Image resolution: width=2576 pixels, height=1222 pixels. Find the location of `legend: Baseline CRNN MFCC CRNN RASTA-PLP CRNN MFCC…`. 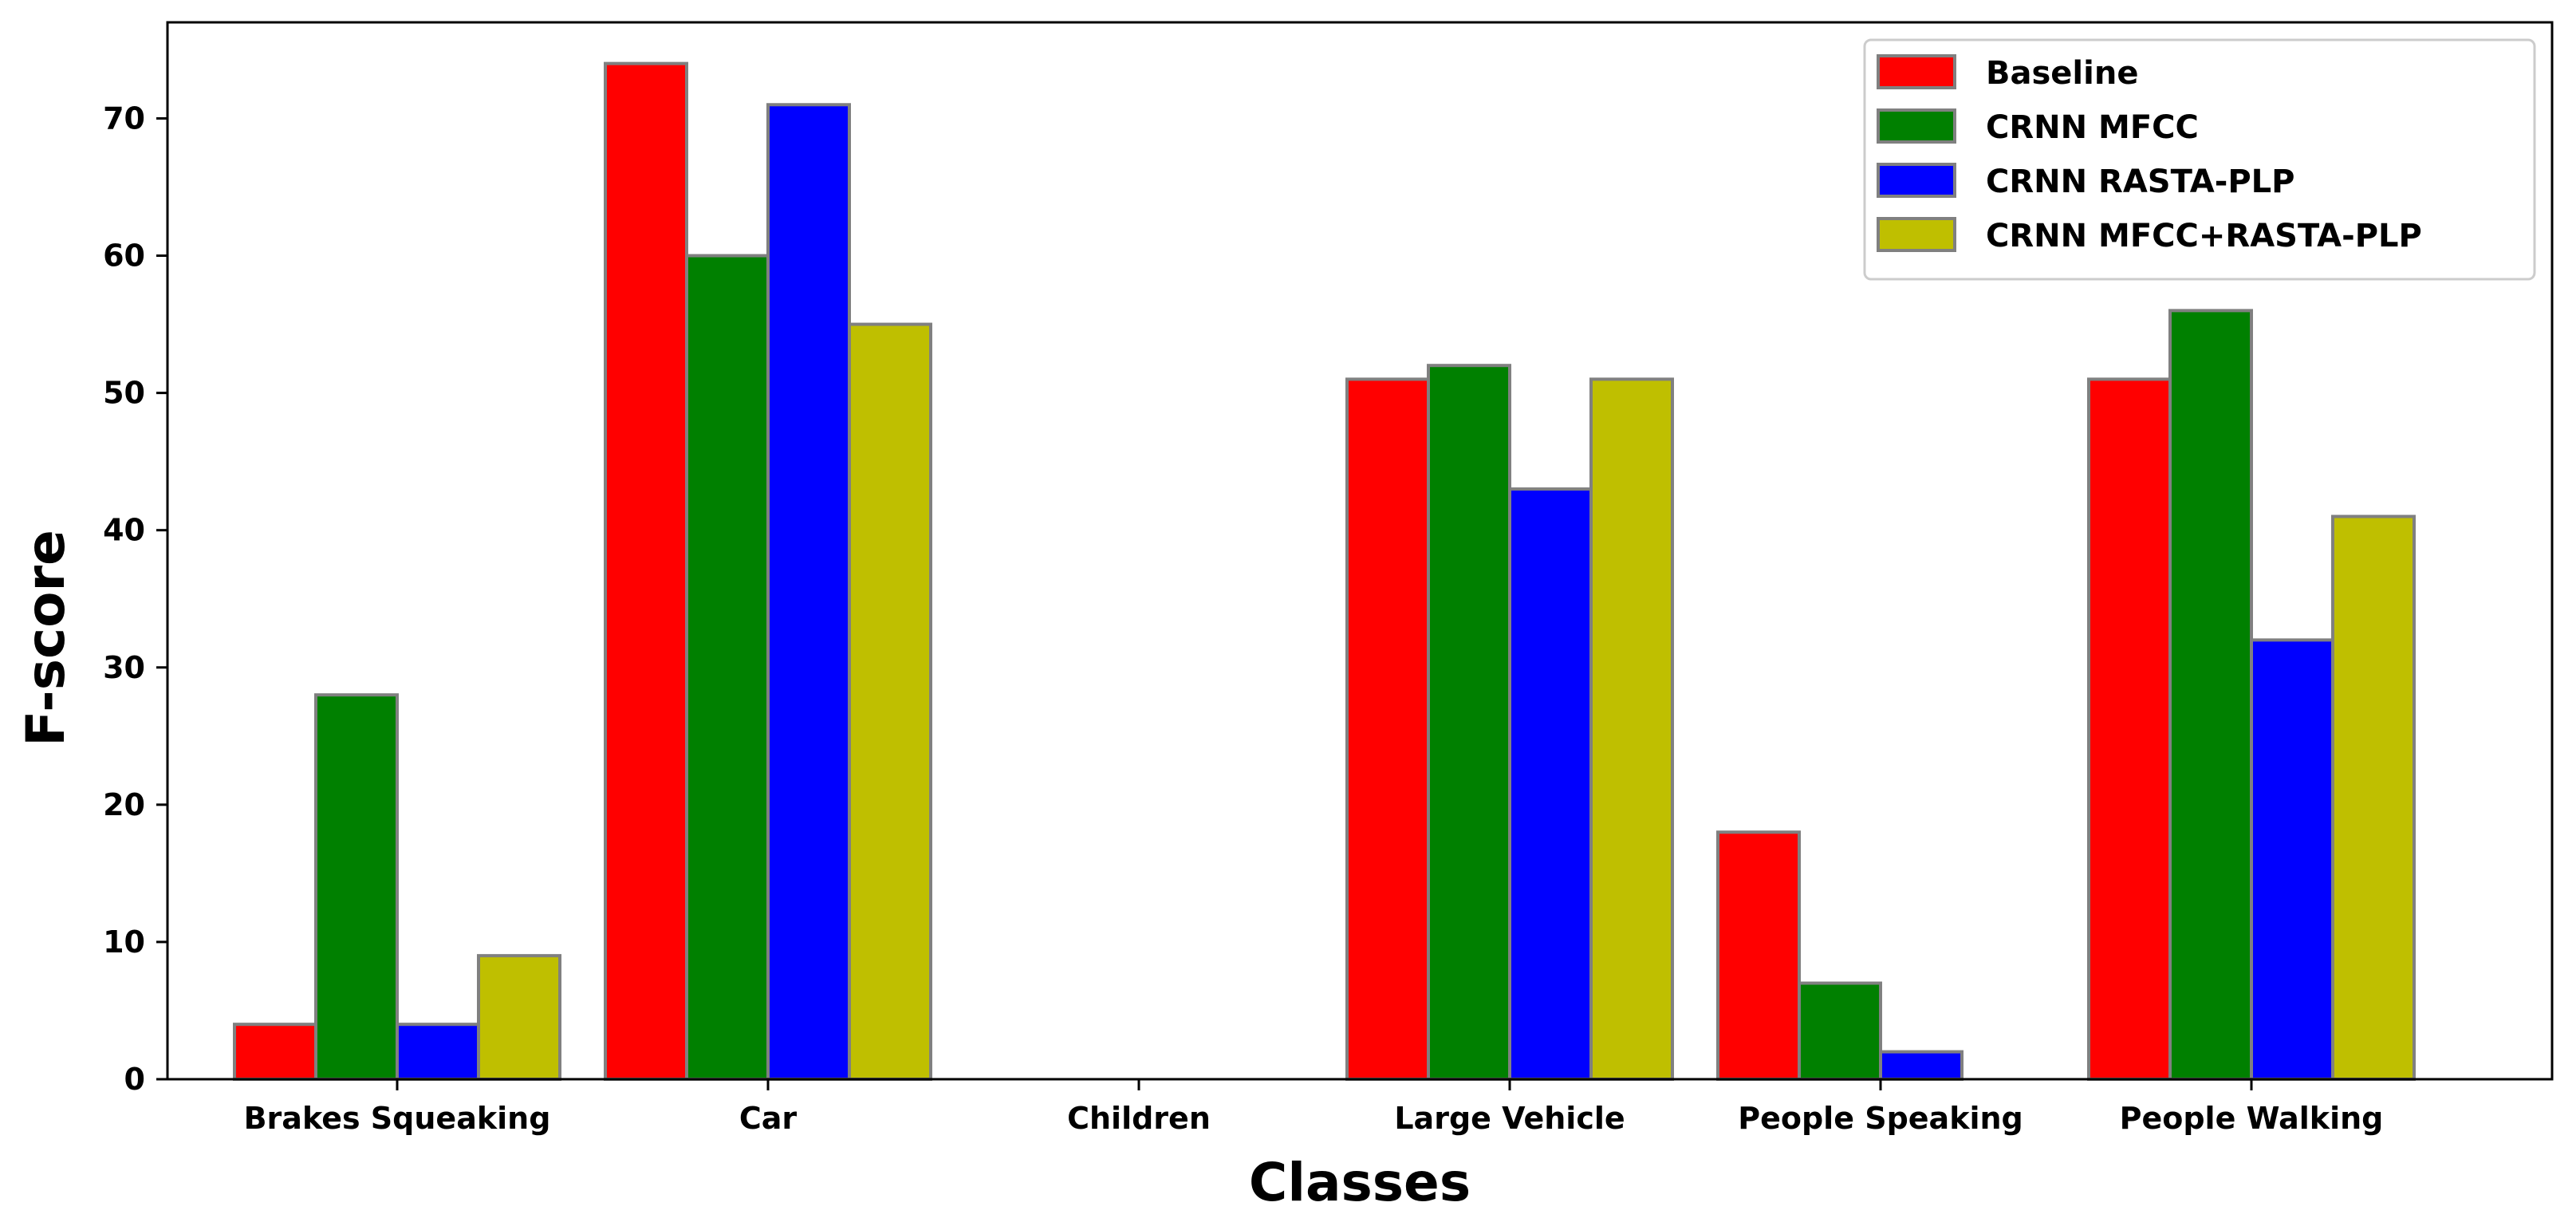

legend: Baseline CRNN MFCC CRNN RASTA-PLP CRNN MFCC… is located at coordinates (2199, 160).